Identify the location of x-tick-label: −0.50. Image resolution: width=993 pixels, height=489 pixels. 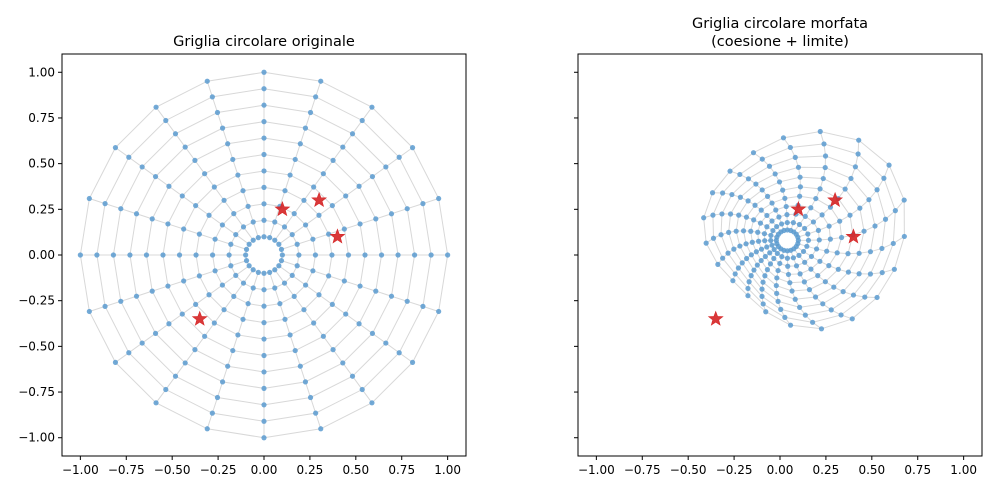
(172, 470).